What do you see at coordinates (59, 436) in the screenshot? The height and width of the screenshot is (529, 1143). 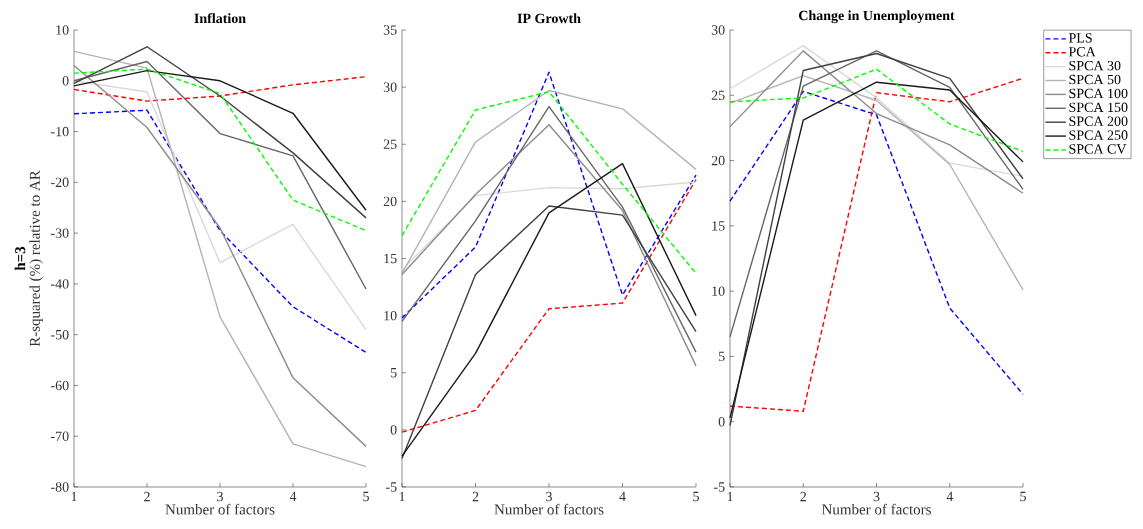 I see `y-tick-label: -70` at bounding box center [59, 436].